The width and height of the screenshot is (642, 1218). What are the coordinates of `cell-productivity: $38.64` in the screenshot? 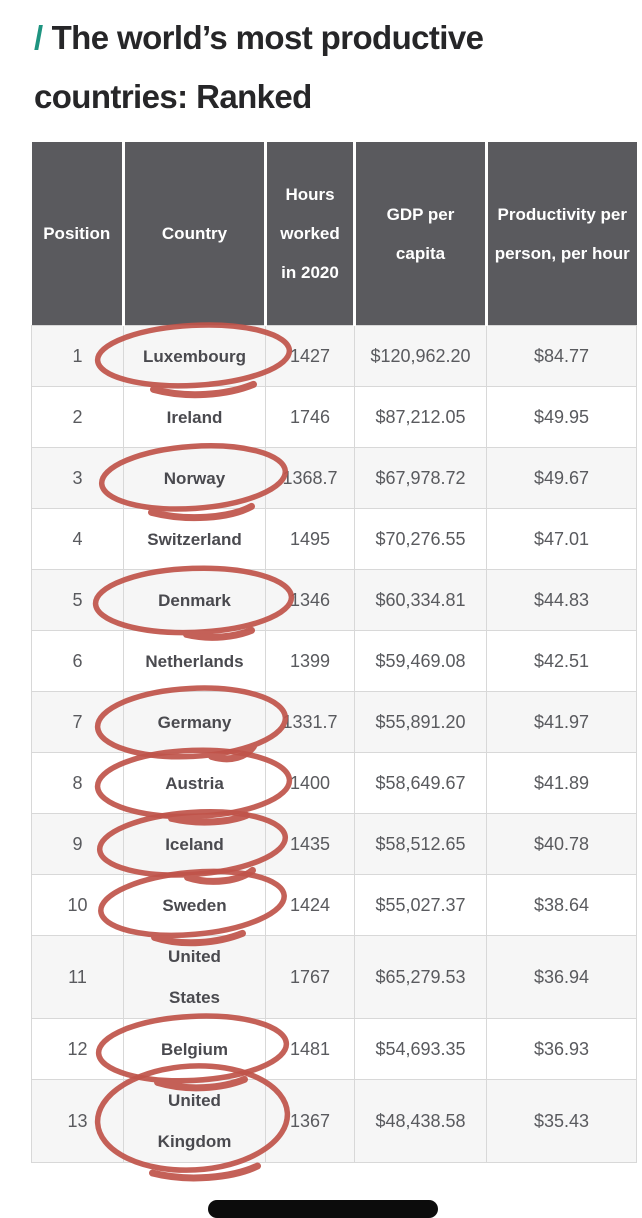 It's located at (561, 905).